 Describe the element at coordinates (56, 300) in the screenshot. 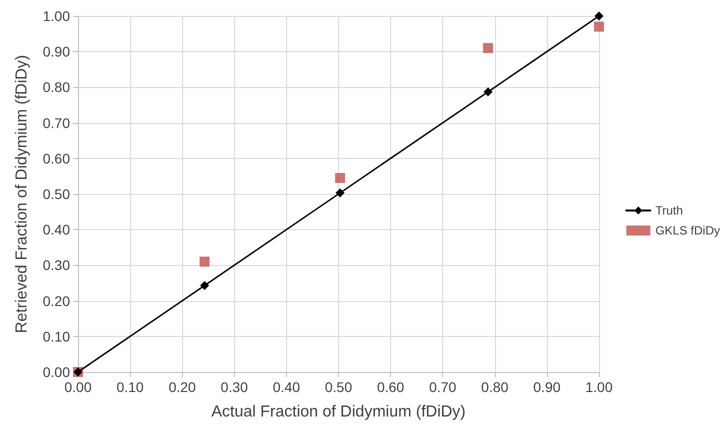

I see `y-tick-label: 0.20` at that location.